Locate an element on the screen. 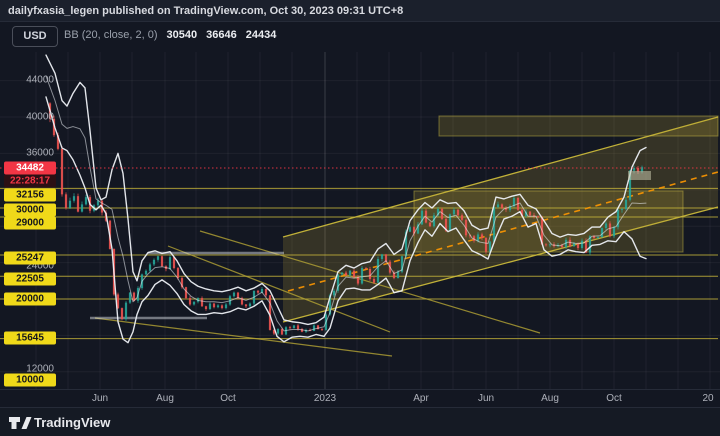 The width and height of the screenshot is (720, 436). bb-upper-value: 36646 is located at coordinates (221, 35).